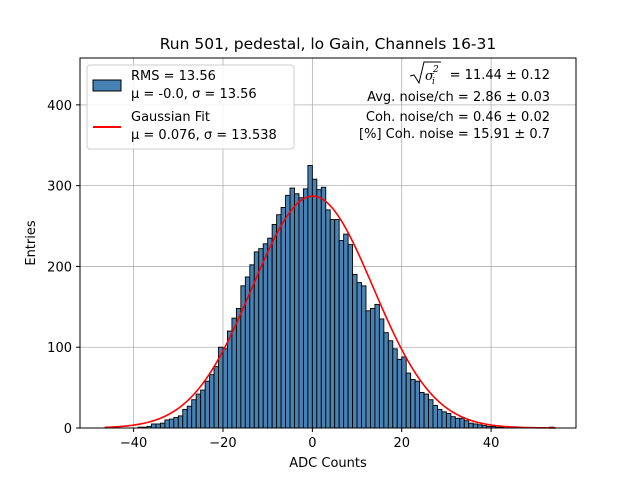 Image resolution: width=640 pixels, height=480 pixels. What do you see at coordinates (433, 82) in the screenshot?
I see `sigma-subscript: i` at bounding box center [433, 82].